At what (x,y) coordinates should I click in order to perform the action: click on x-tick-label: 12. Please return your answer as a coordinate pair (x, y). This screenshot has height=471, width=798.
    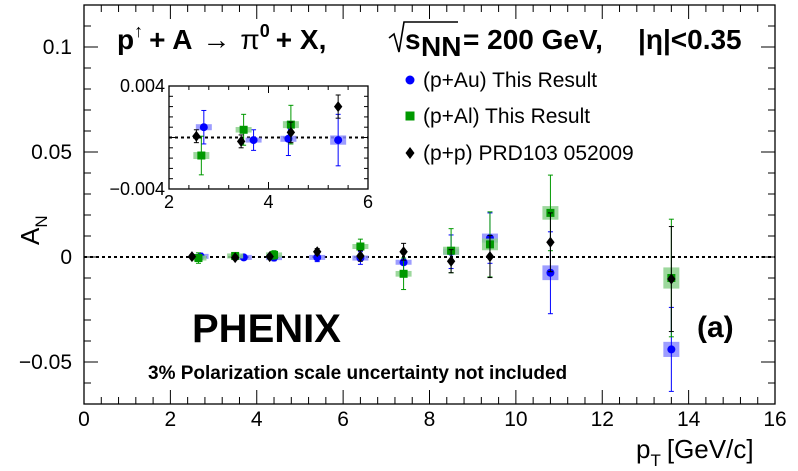
    Looking at the image, I should click on (602, 419).